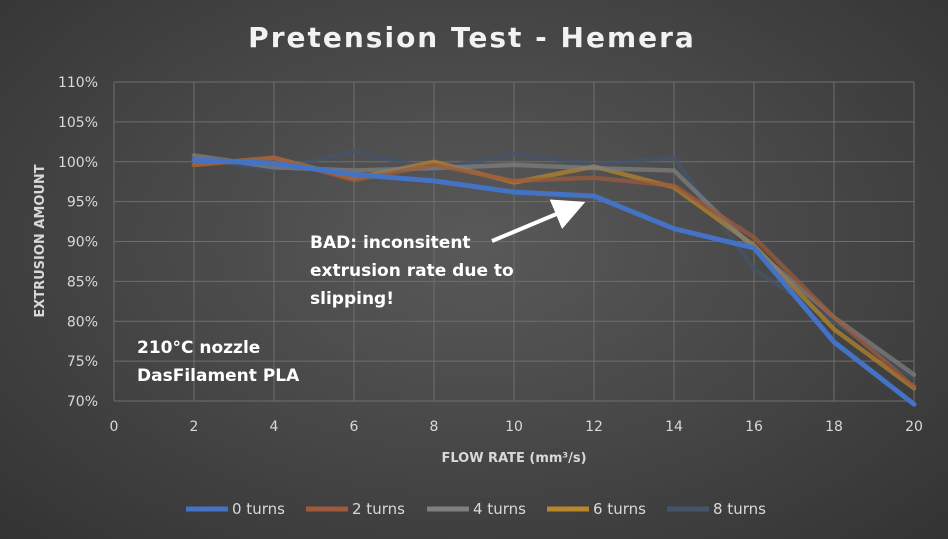 The image size is (948, 539). I want to click on y-tick-label: 70%, so click(82, 402).